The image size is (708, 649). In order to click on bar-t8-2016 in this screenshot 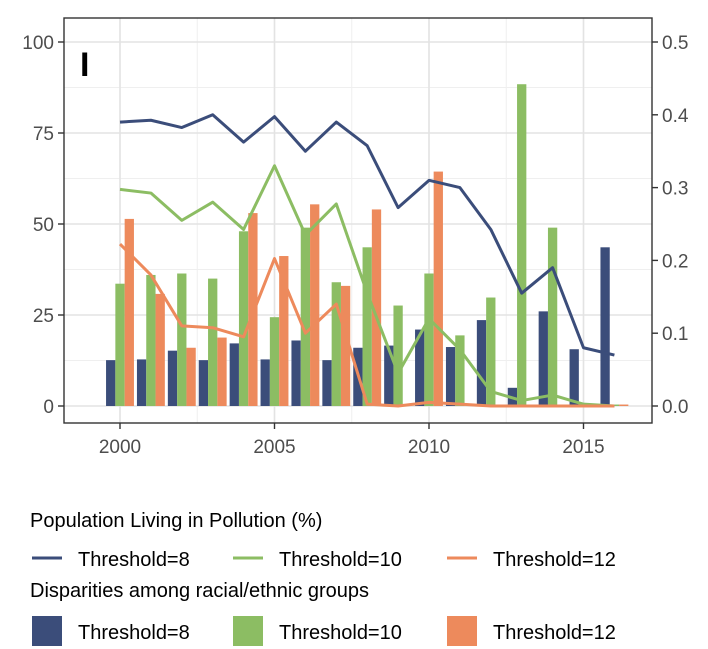, I will do `click(605, 326)`.